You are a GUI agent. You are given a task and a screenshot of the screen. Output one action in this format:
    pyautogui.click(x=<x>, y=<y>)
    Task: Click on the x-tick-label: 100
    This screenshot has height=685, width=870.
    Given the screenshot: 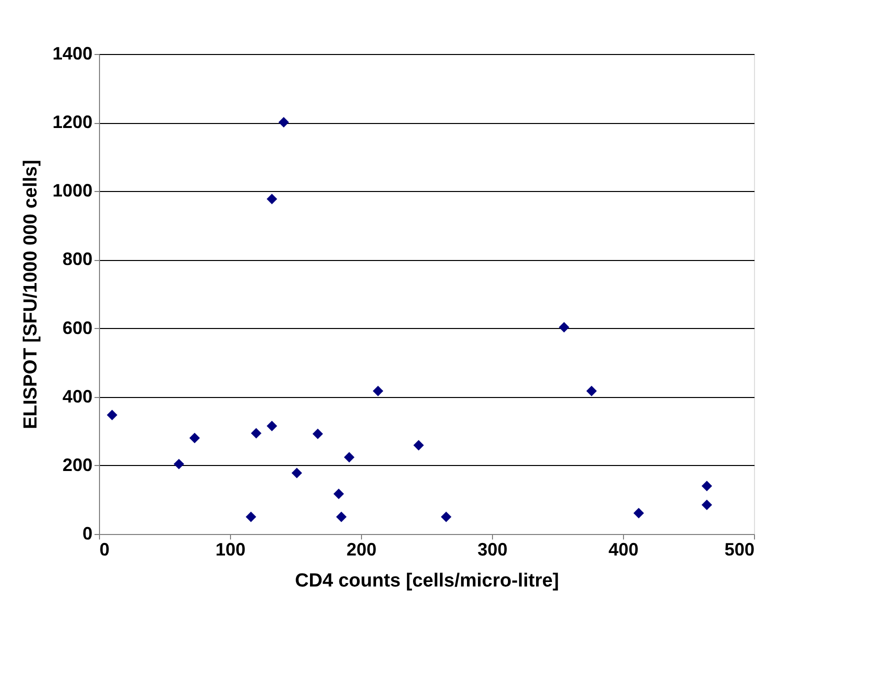 What is the action you would take?
    pyautogui.click(x=230, y=550)
    